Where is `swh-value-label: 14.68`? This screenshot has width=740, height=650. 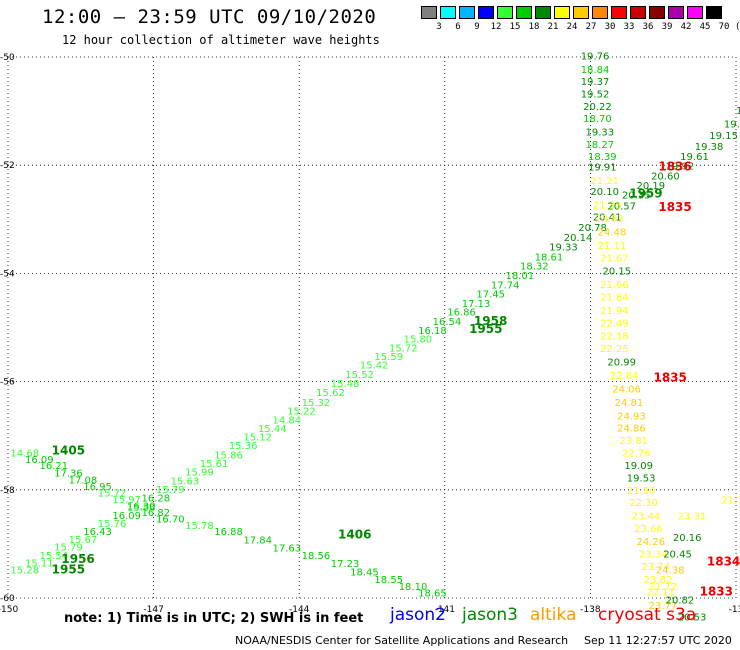 swh-value-label: 14.68 is located at coordinates (24, 453).